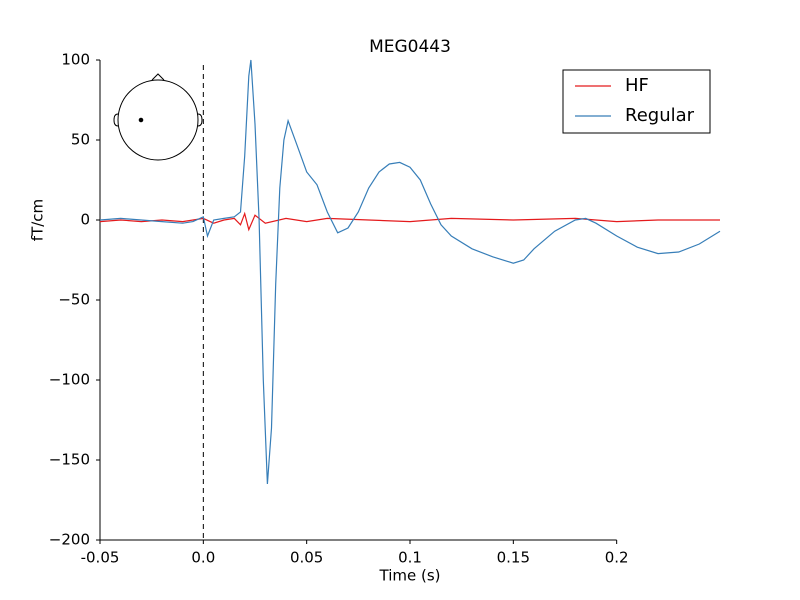 This screenshot has height=600, width=800. I want to click on x-tick-label: 0.15, so click(513, 558).